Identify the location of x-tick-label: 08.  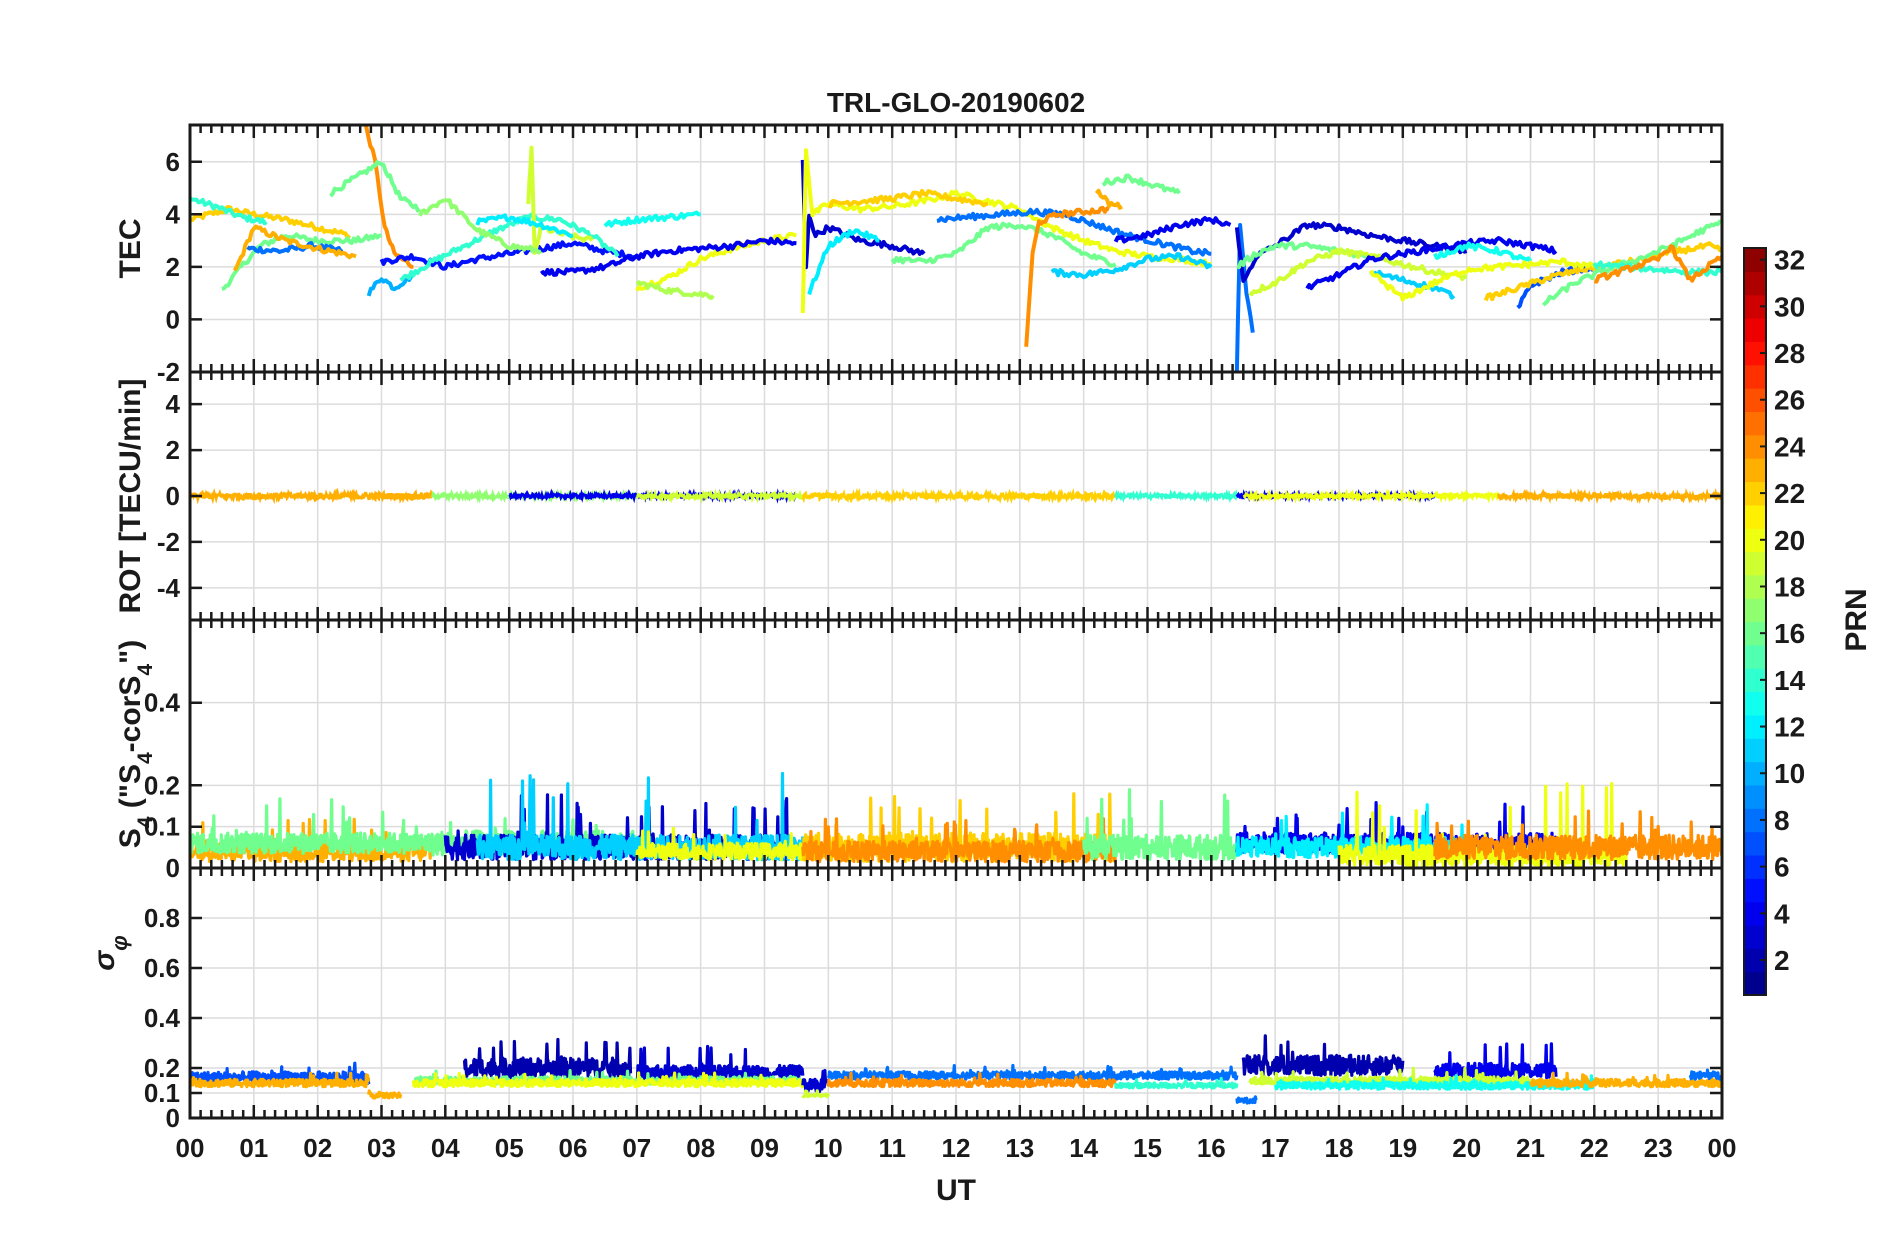
(700, 1148).